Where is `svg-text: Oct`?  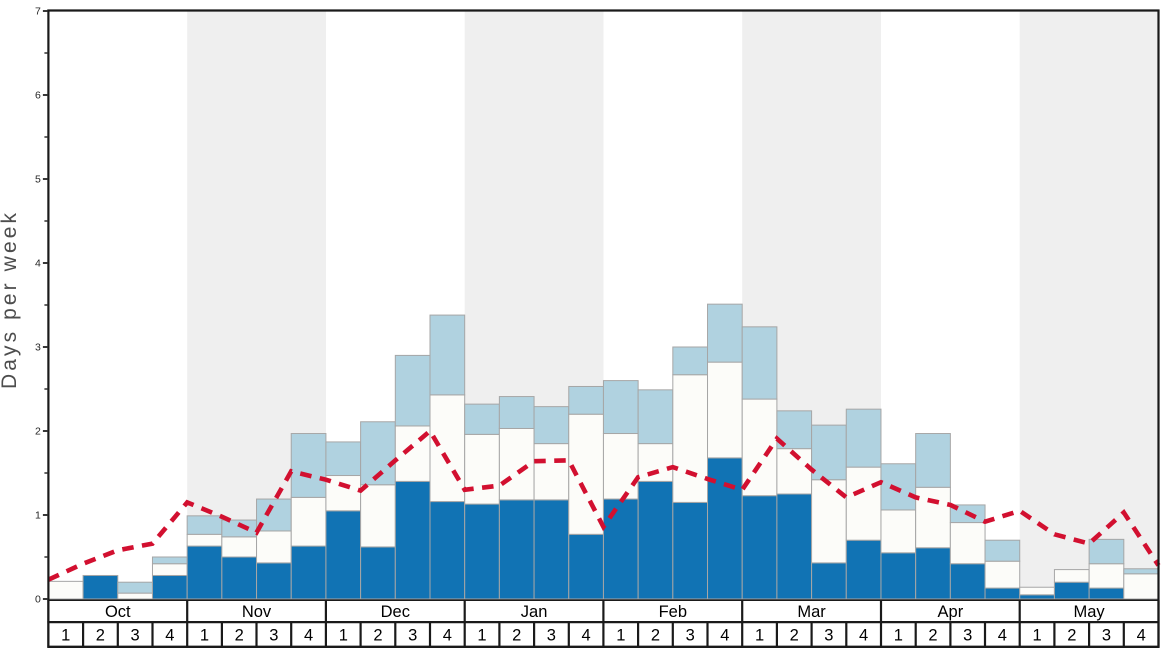 svg-text: Oct is located at coordinates (118, 612).